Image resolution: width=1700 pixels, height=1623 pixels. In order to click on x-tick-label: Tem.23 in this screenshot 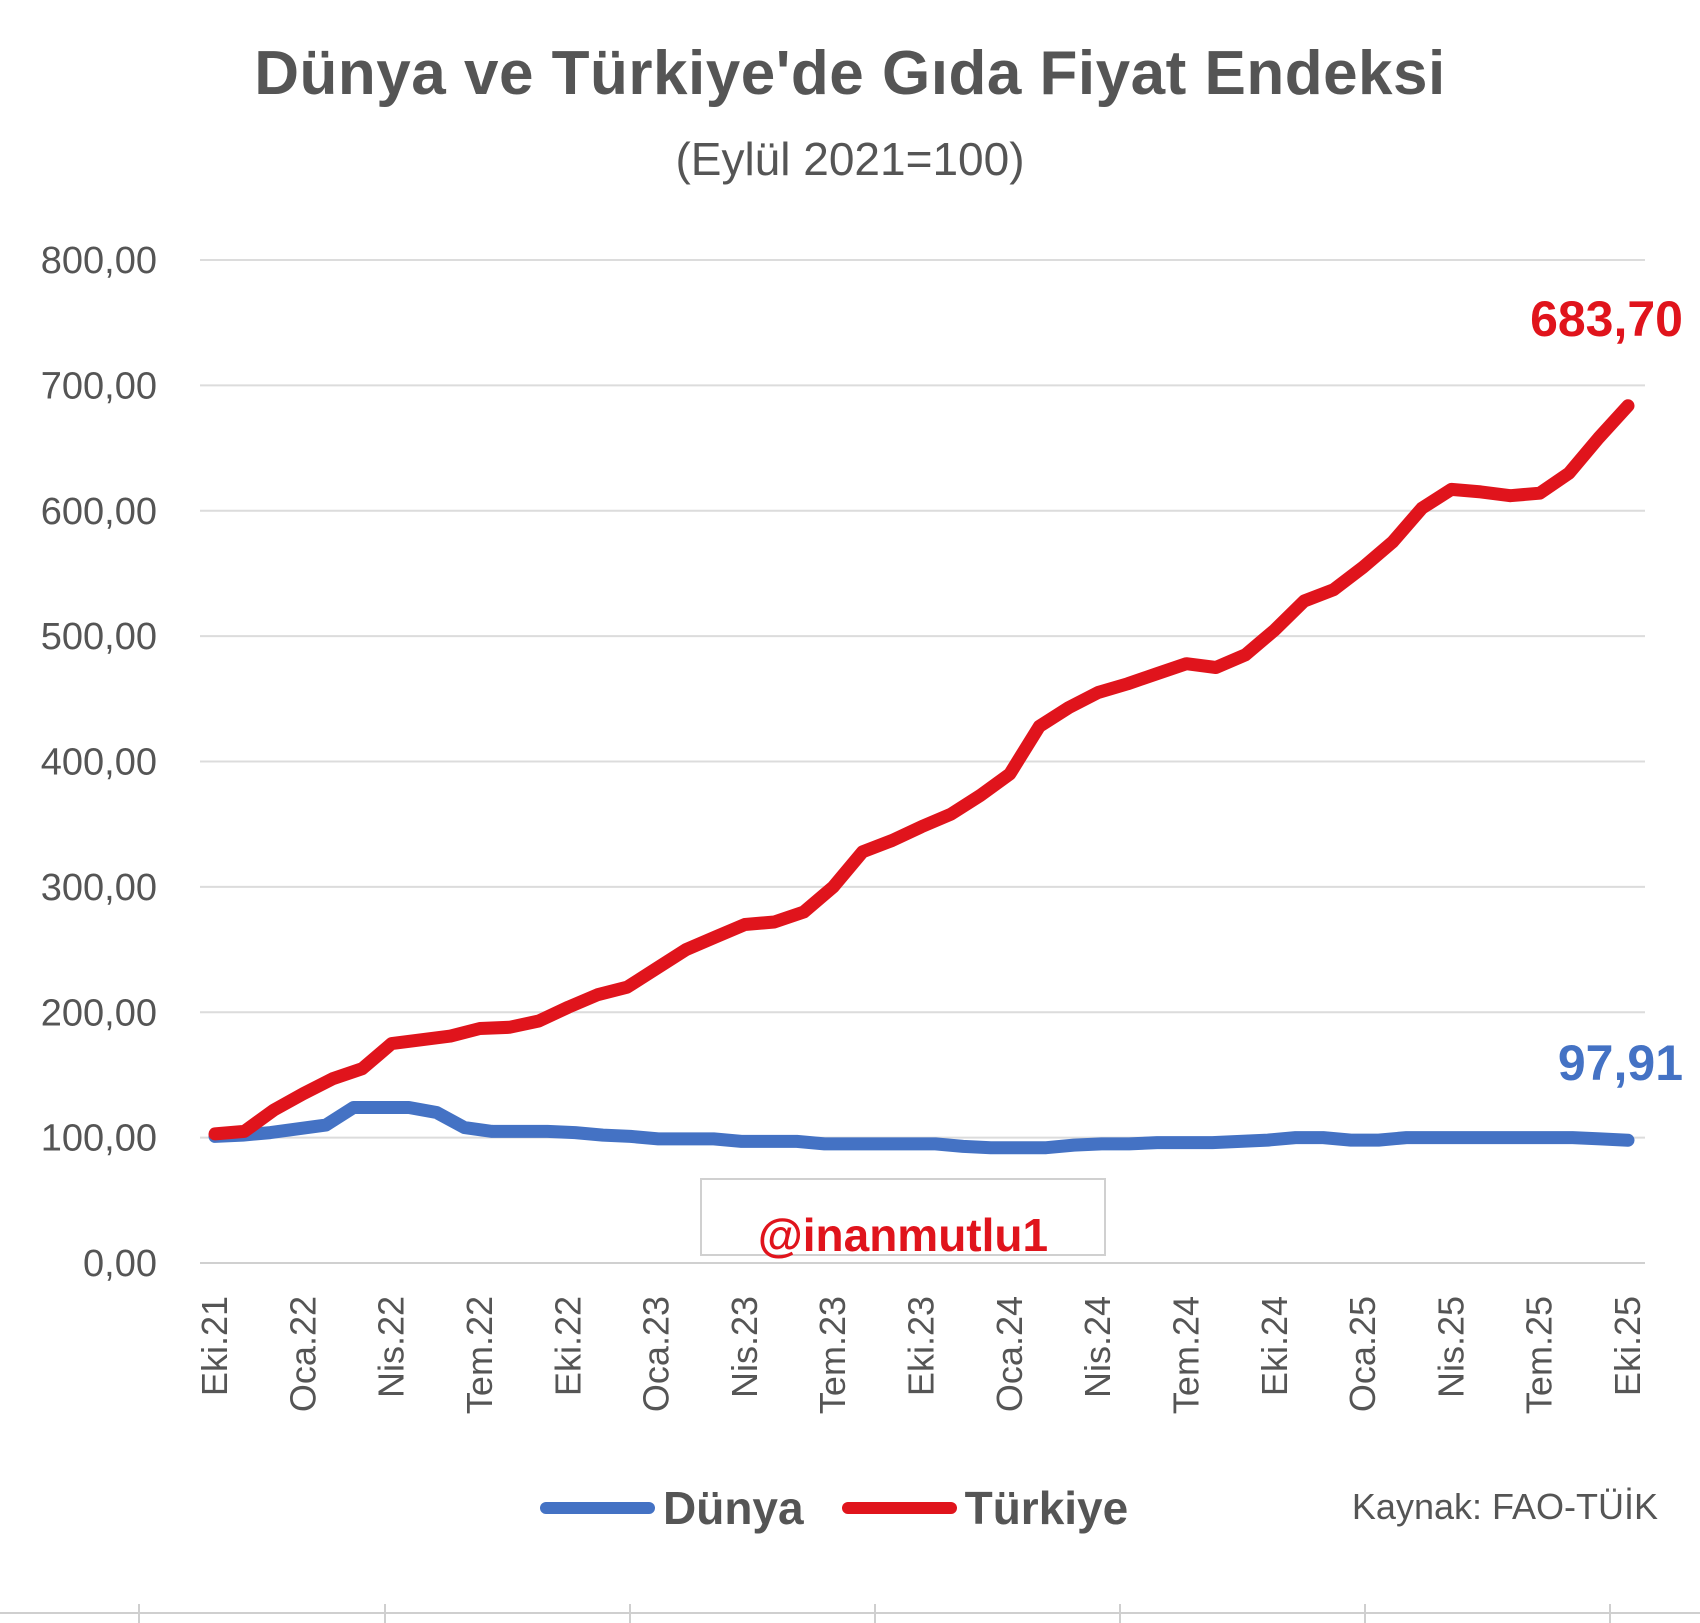, I will do `click(832, 1355)`.